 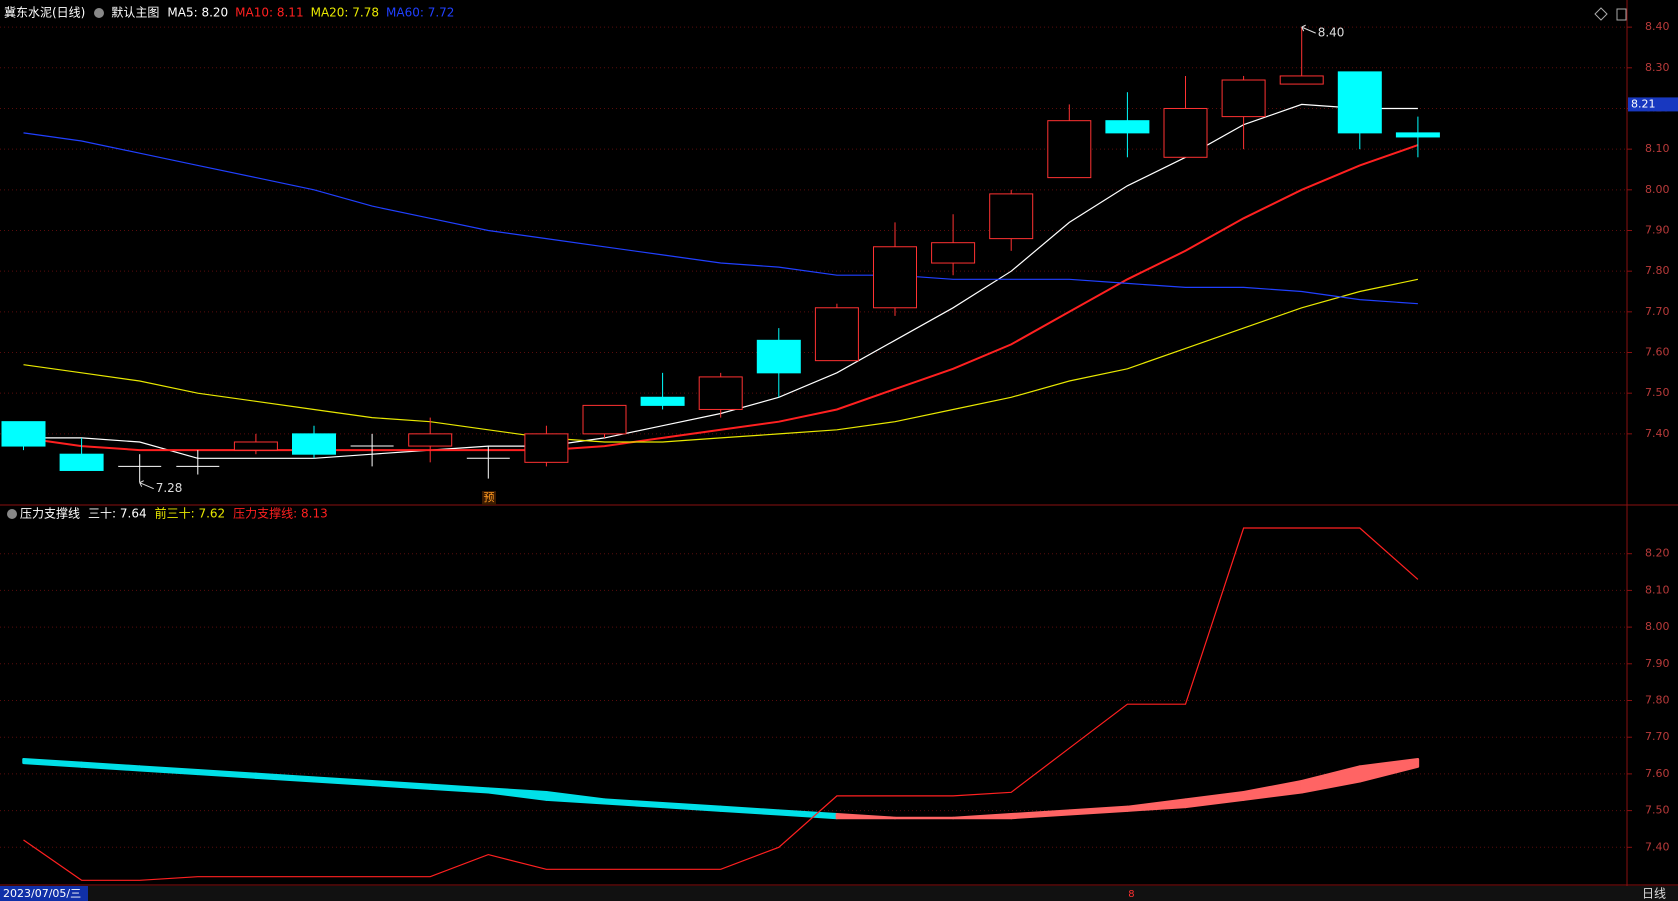 I want to click on footer-bar, so click(x=839, y=893).